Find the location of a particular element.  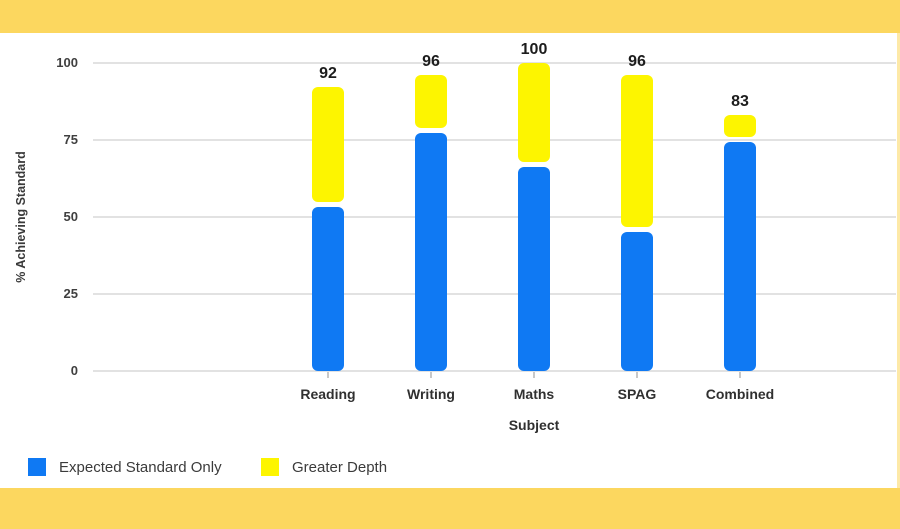

y-tick-label-75: 75 is located at coordinates (70, 139).